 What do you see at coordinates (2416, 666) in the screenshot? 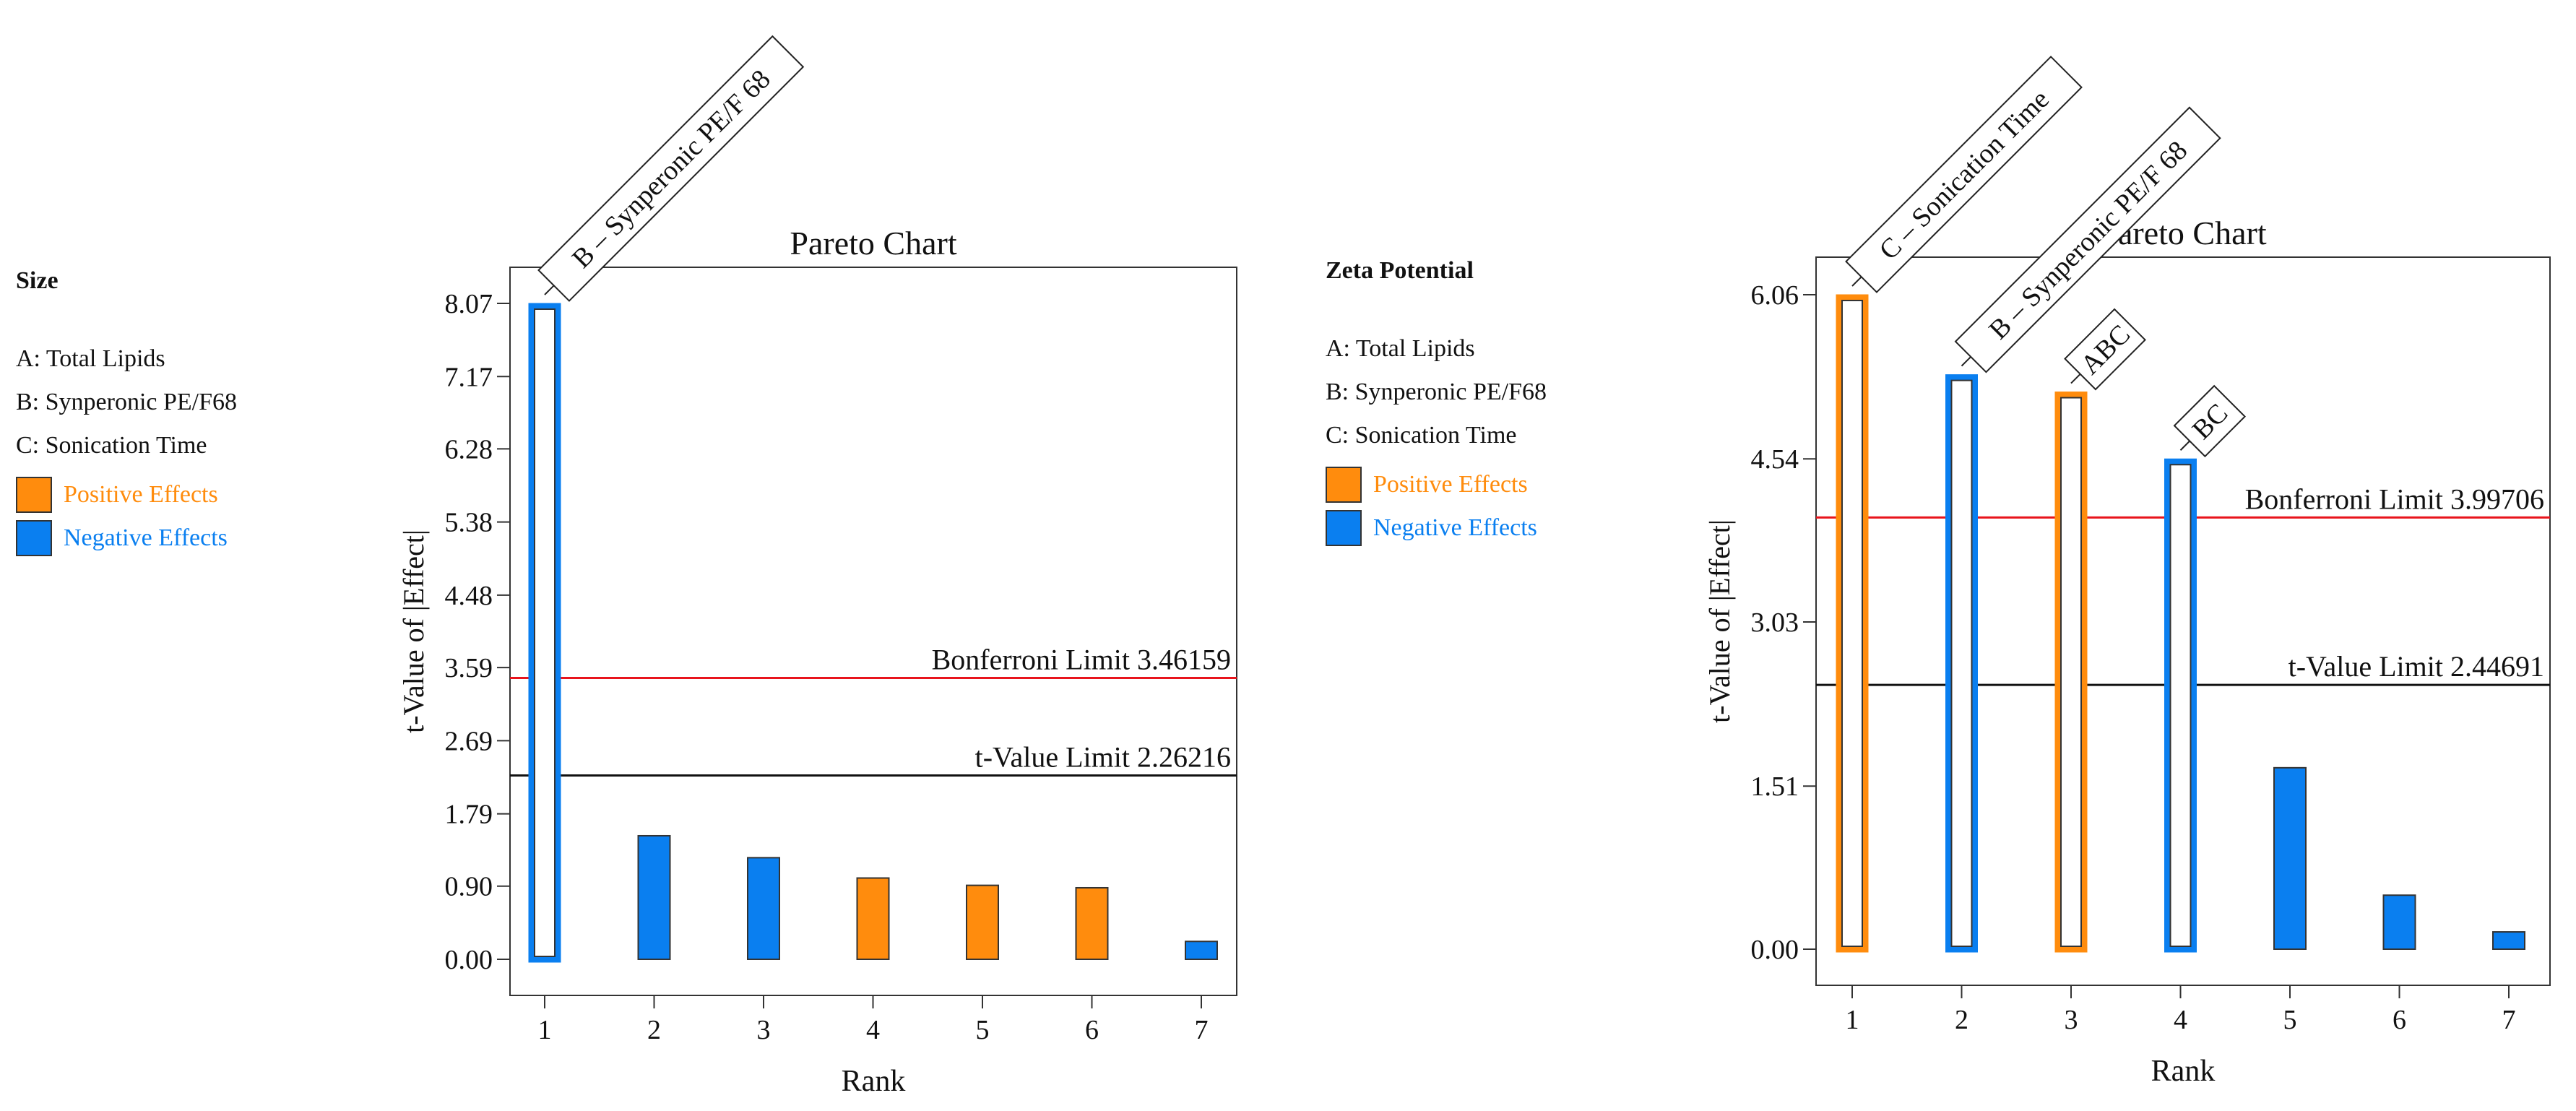
I see `tlimit-label: t-Value Limit 2.44691` at bounding box center [2416, 666].